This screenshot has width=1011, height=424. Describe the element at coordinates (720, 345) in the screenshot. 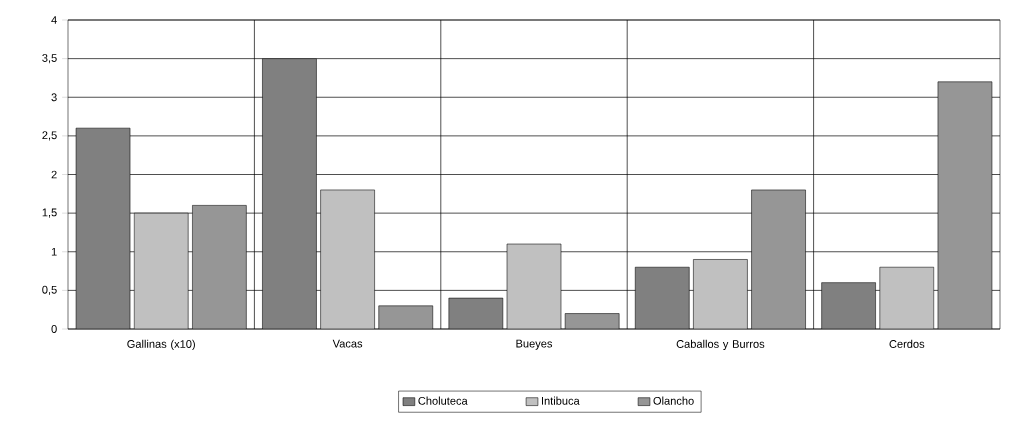

I see `x-tick-label: Caballos y Burros` at that location.